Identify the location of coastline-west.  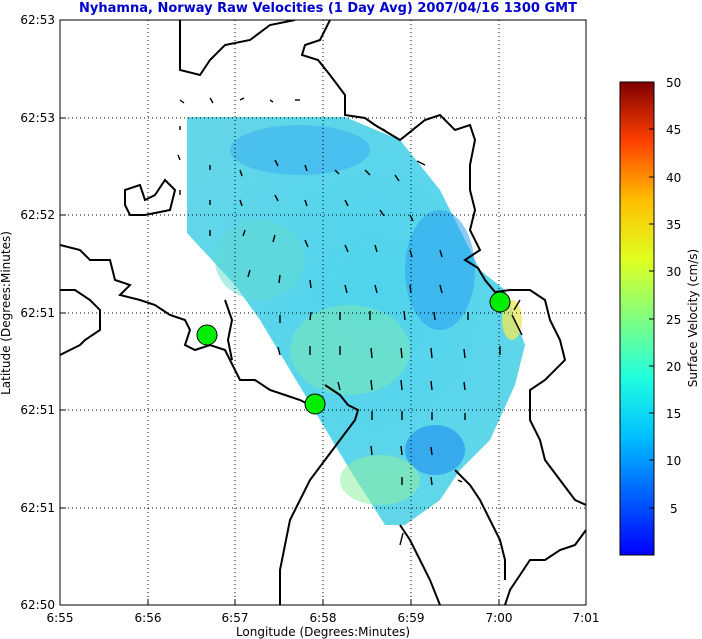
(185, 325).